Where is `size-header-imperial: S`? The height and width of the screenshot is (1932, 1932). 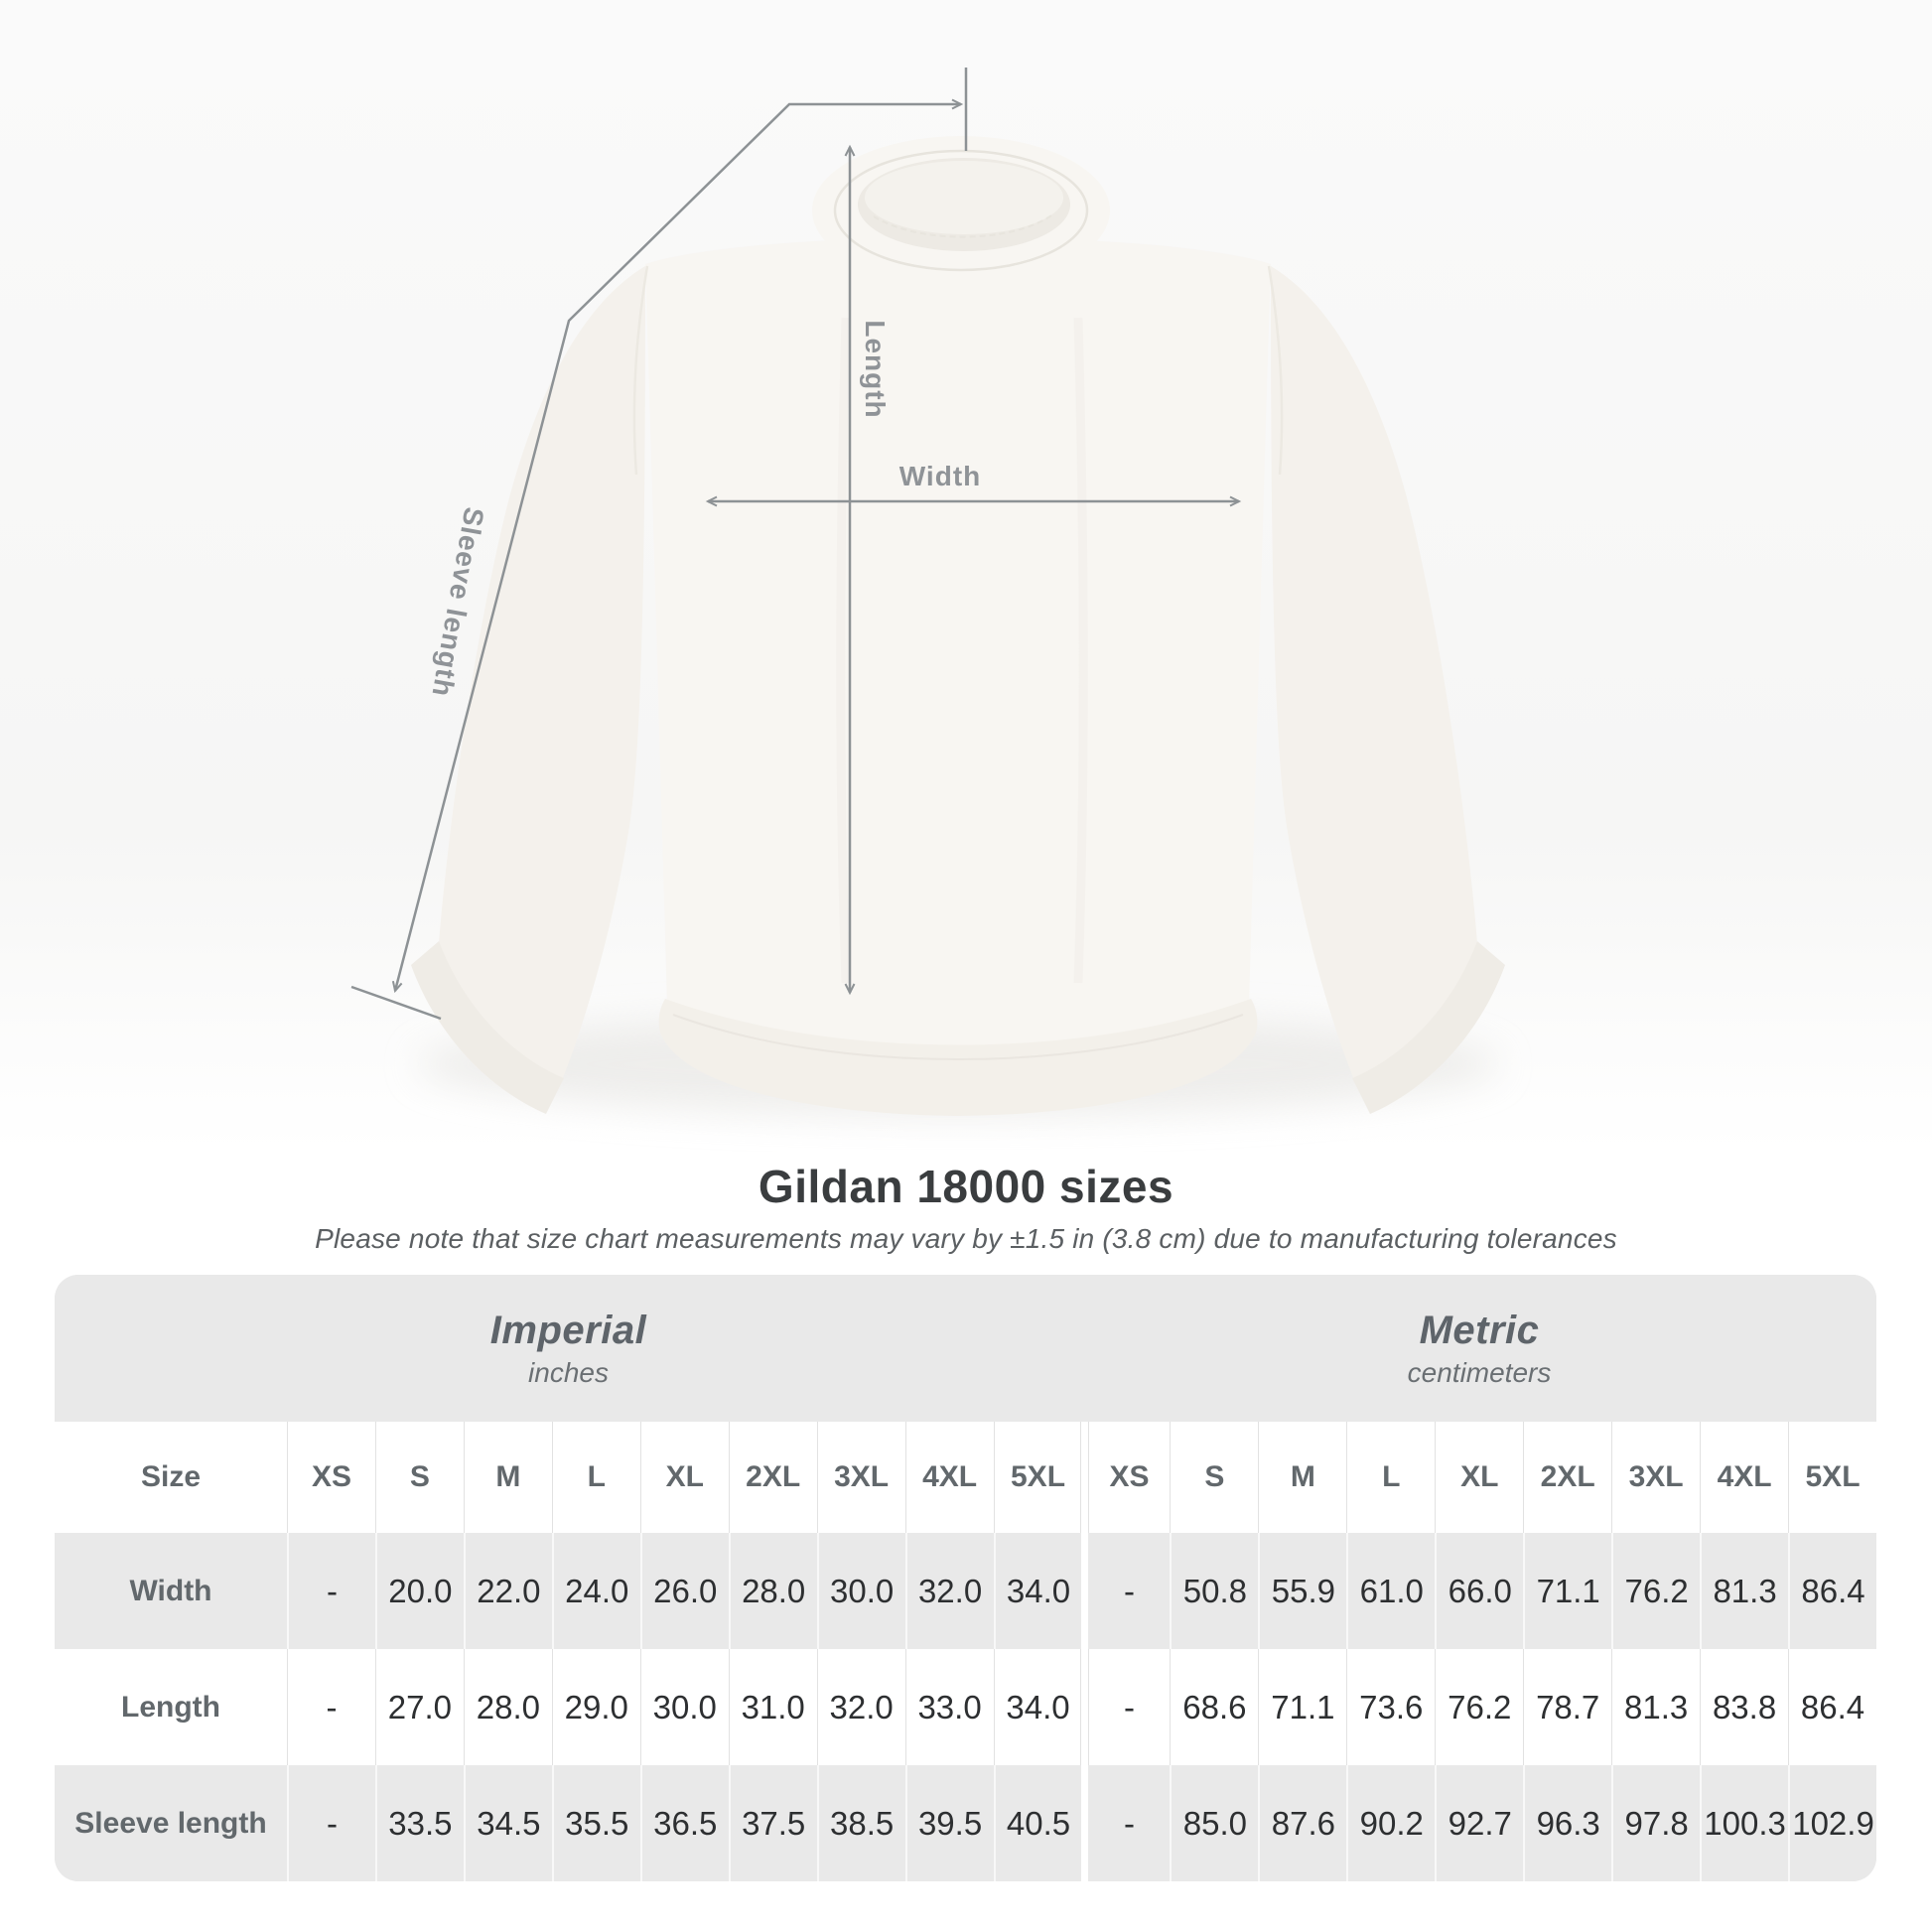 size-header-imperial: S is located at coordinates (419, 1478).